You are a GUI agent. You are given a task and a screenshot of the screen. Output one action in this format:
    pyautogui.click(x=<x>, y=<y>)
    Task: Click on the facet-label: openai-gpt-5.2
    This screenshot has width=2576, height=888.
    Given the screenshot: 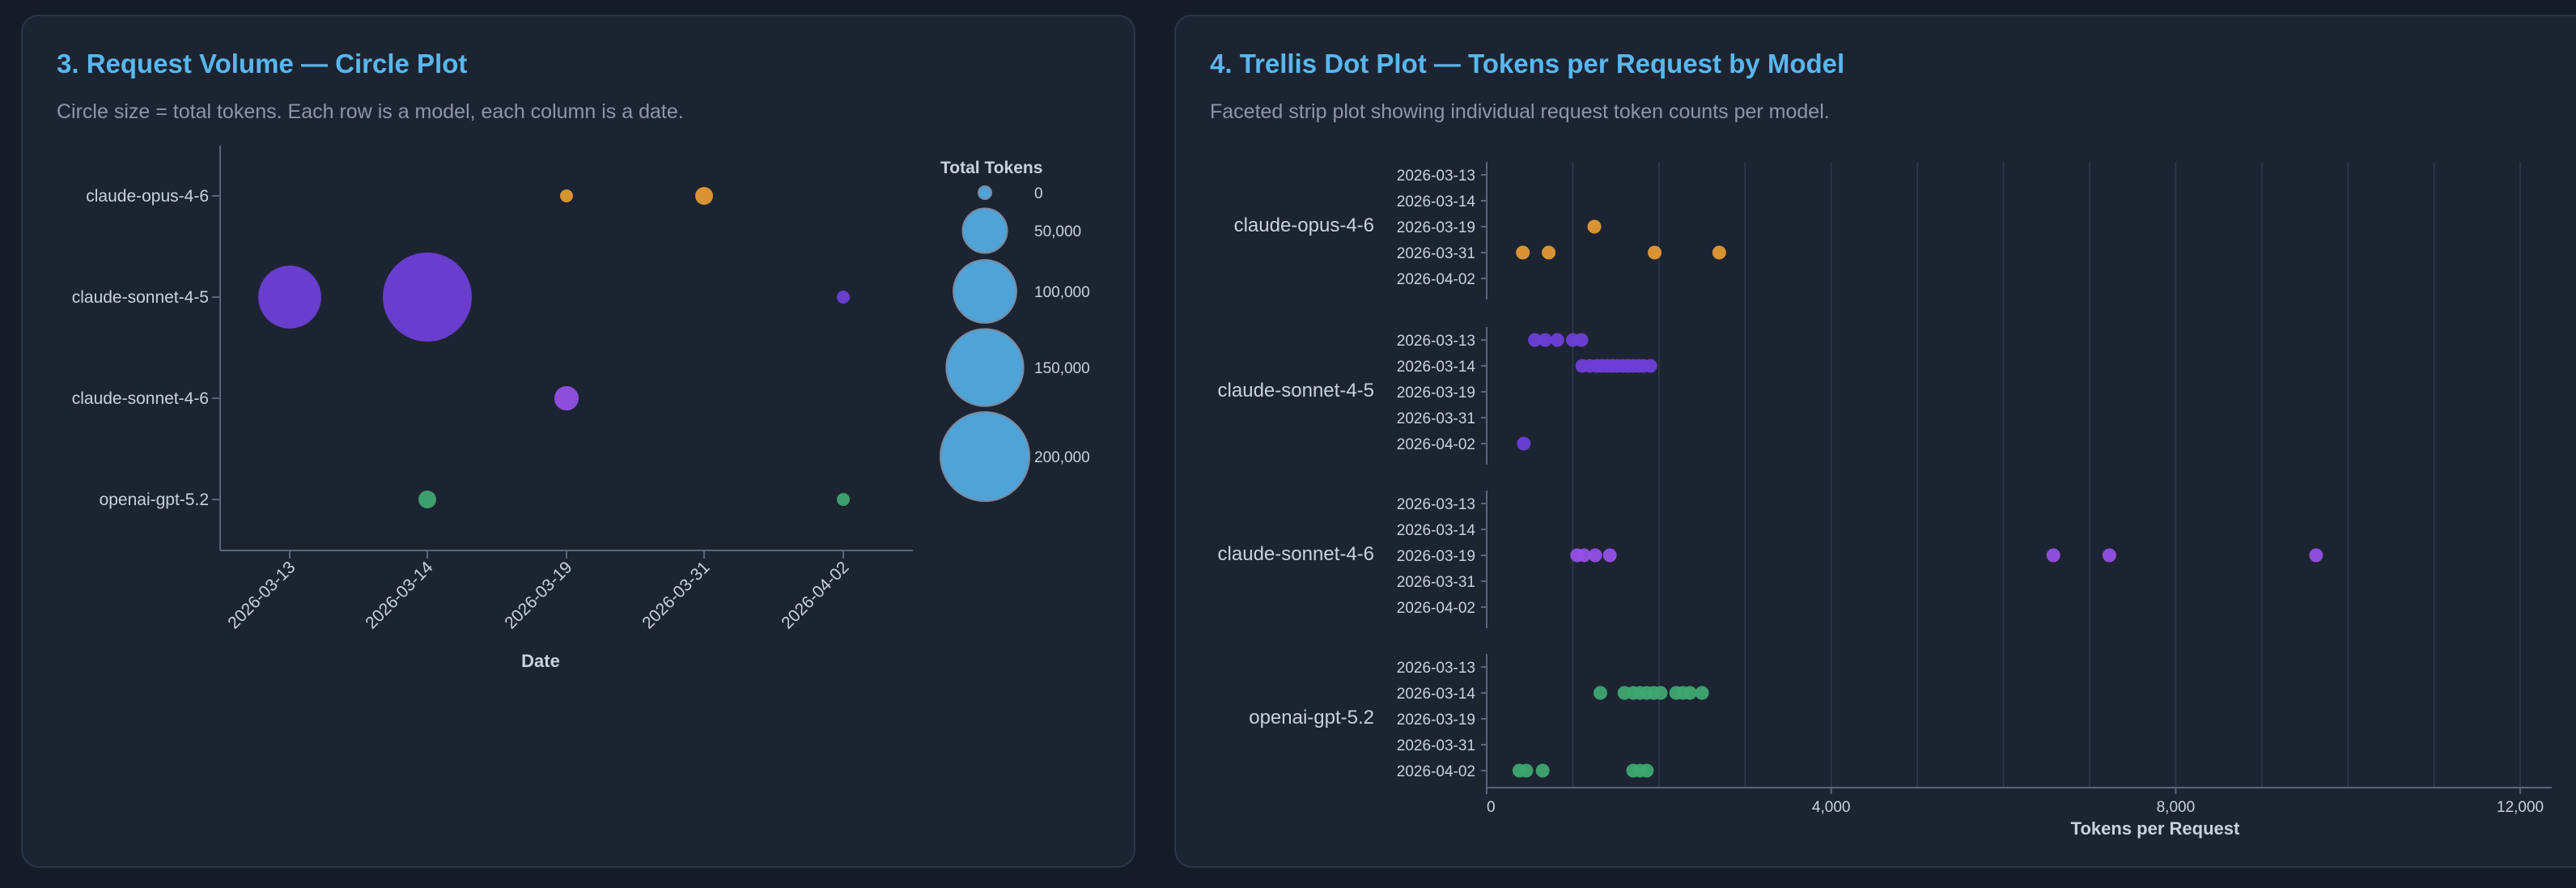 What is the action you would take?
    pyautogui.click(x=1311, y=718)
    